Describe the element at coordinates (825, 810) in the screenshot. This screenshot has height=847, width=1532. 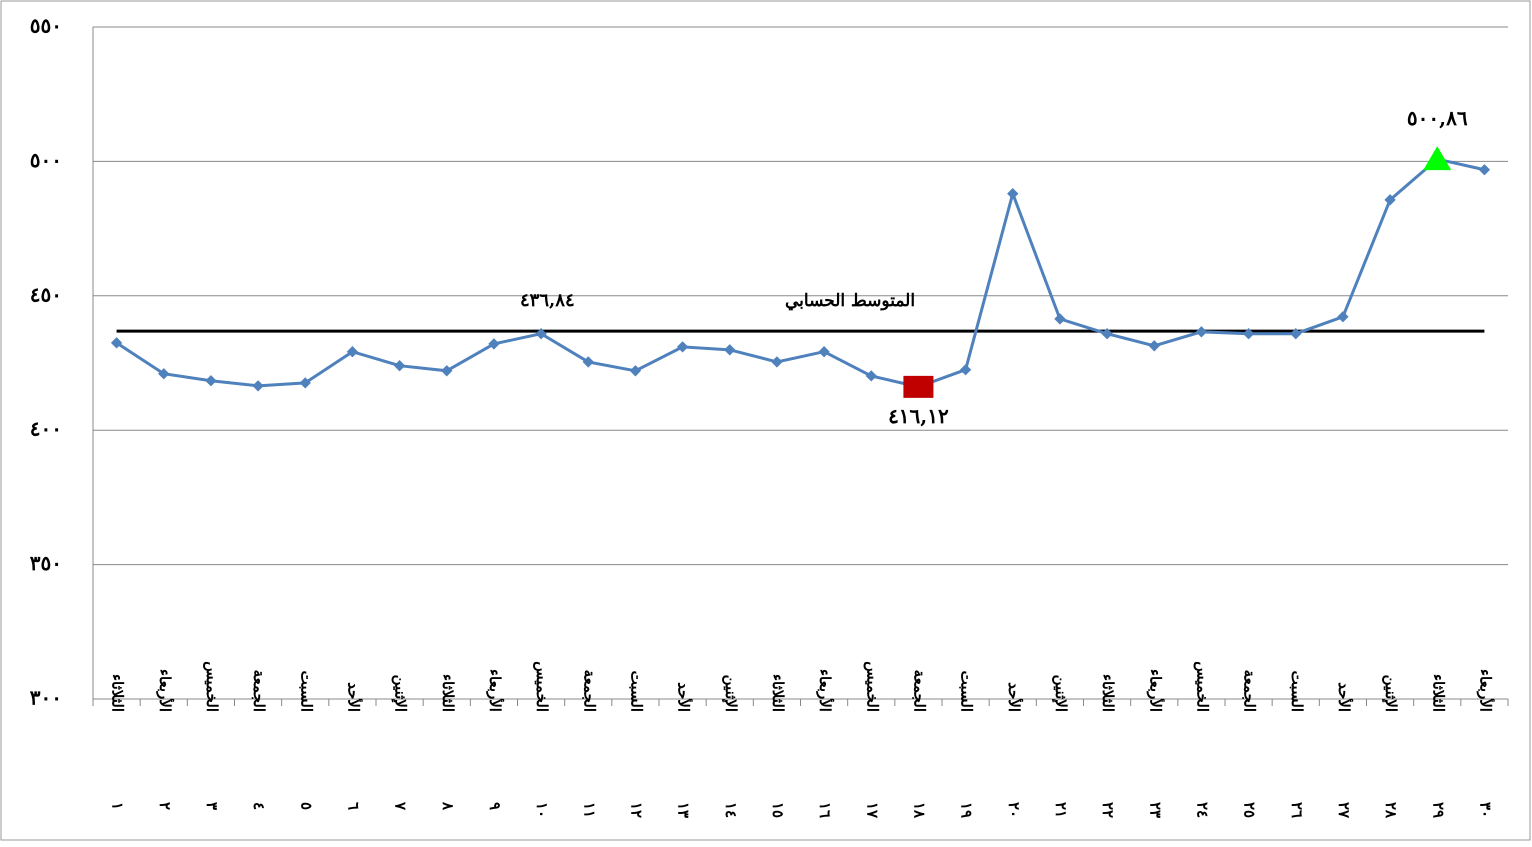
I see `x-tick-number: ١٦` at that location.